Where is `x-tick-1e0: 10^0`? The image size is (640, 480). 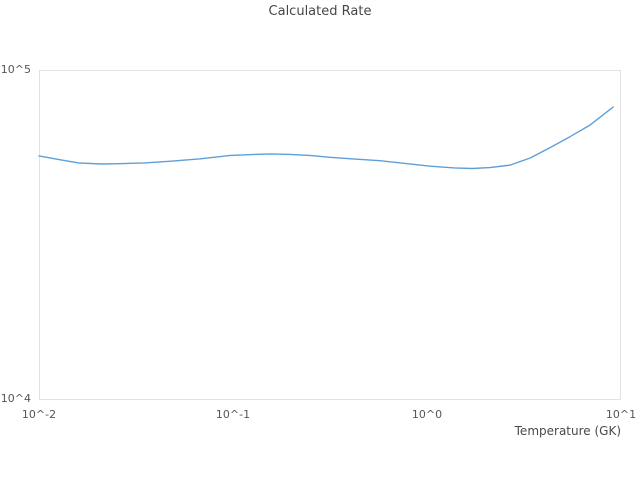
x-tick-1e0: 10^0 is located at coordinates (427, 414).